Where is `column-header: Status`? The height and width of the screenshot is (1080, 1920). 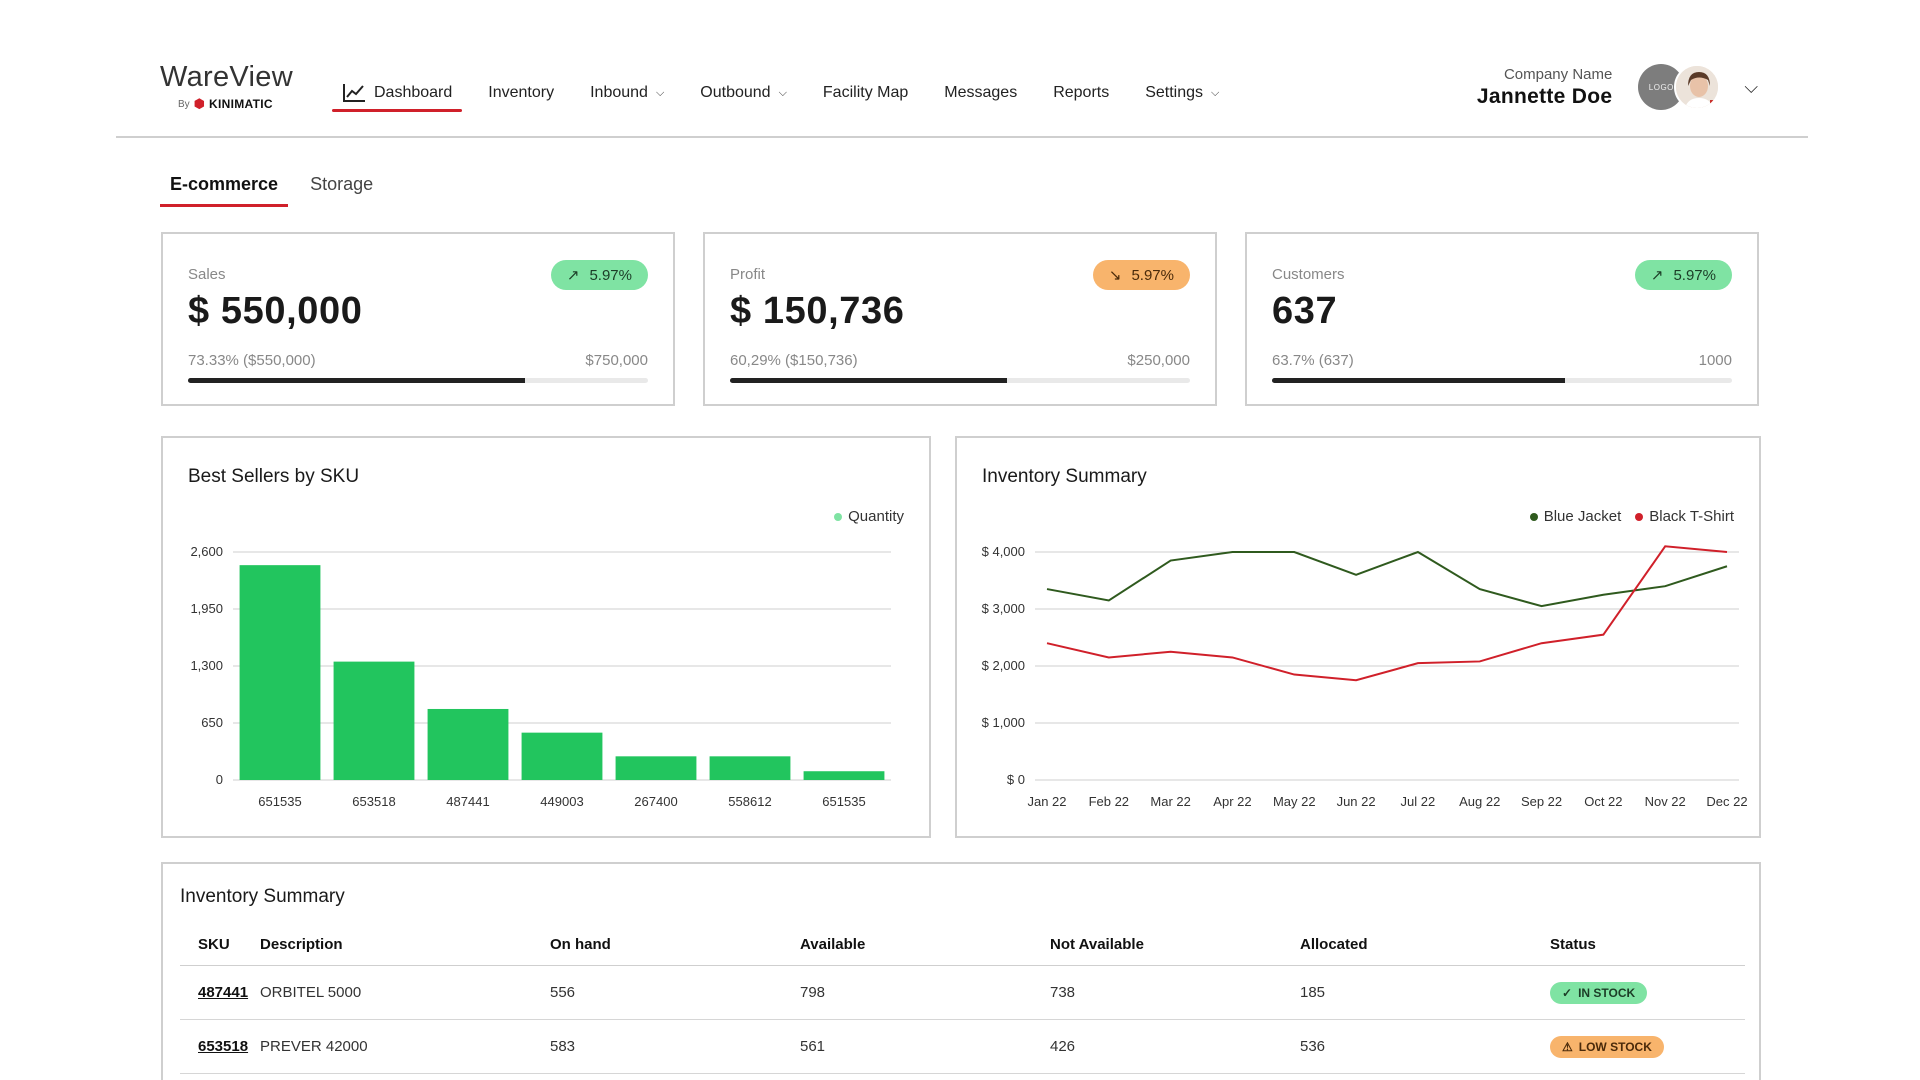 column-header: Status is located at coordinates (1573, 944).